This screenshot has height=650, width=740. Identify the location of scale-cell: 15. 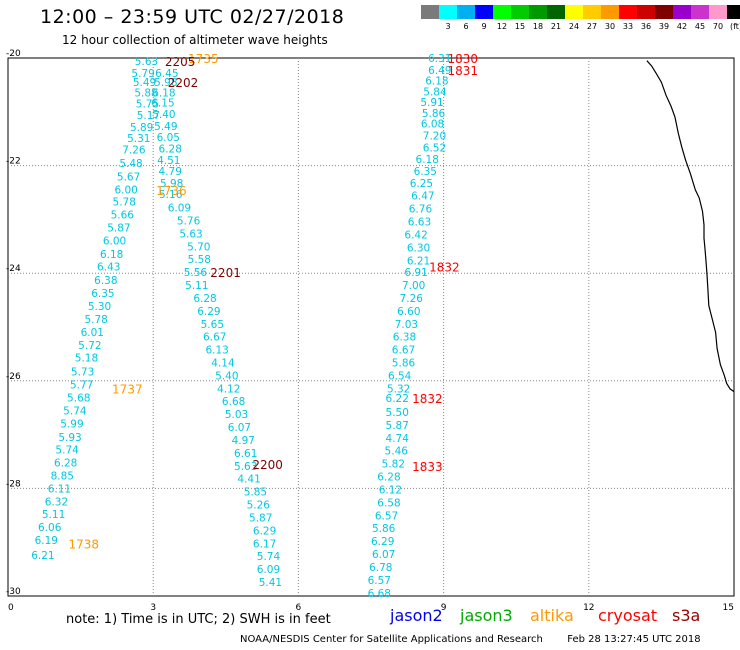
(520, 18).